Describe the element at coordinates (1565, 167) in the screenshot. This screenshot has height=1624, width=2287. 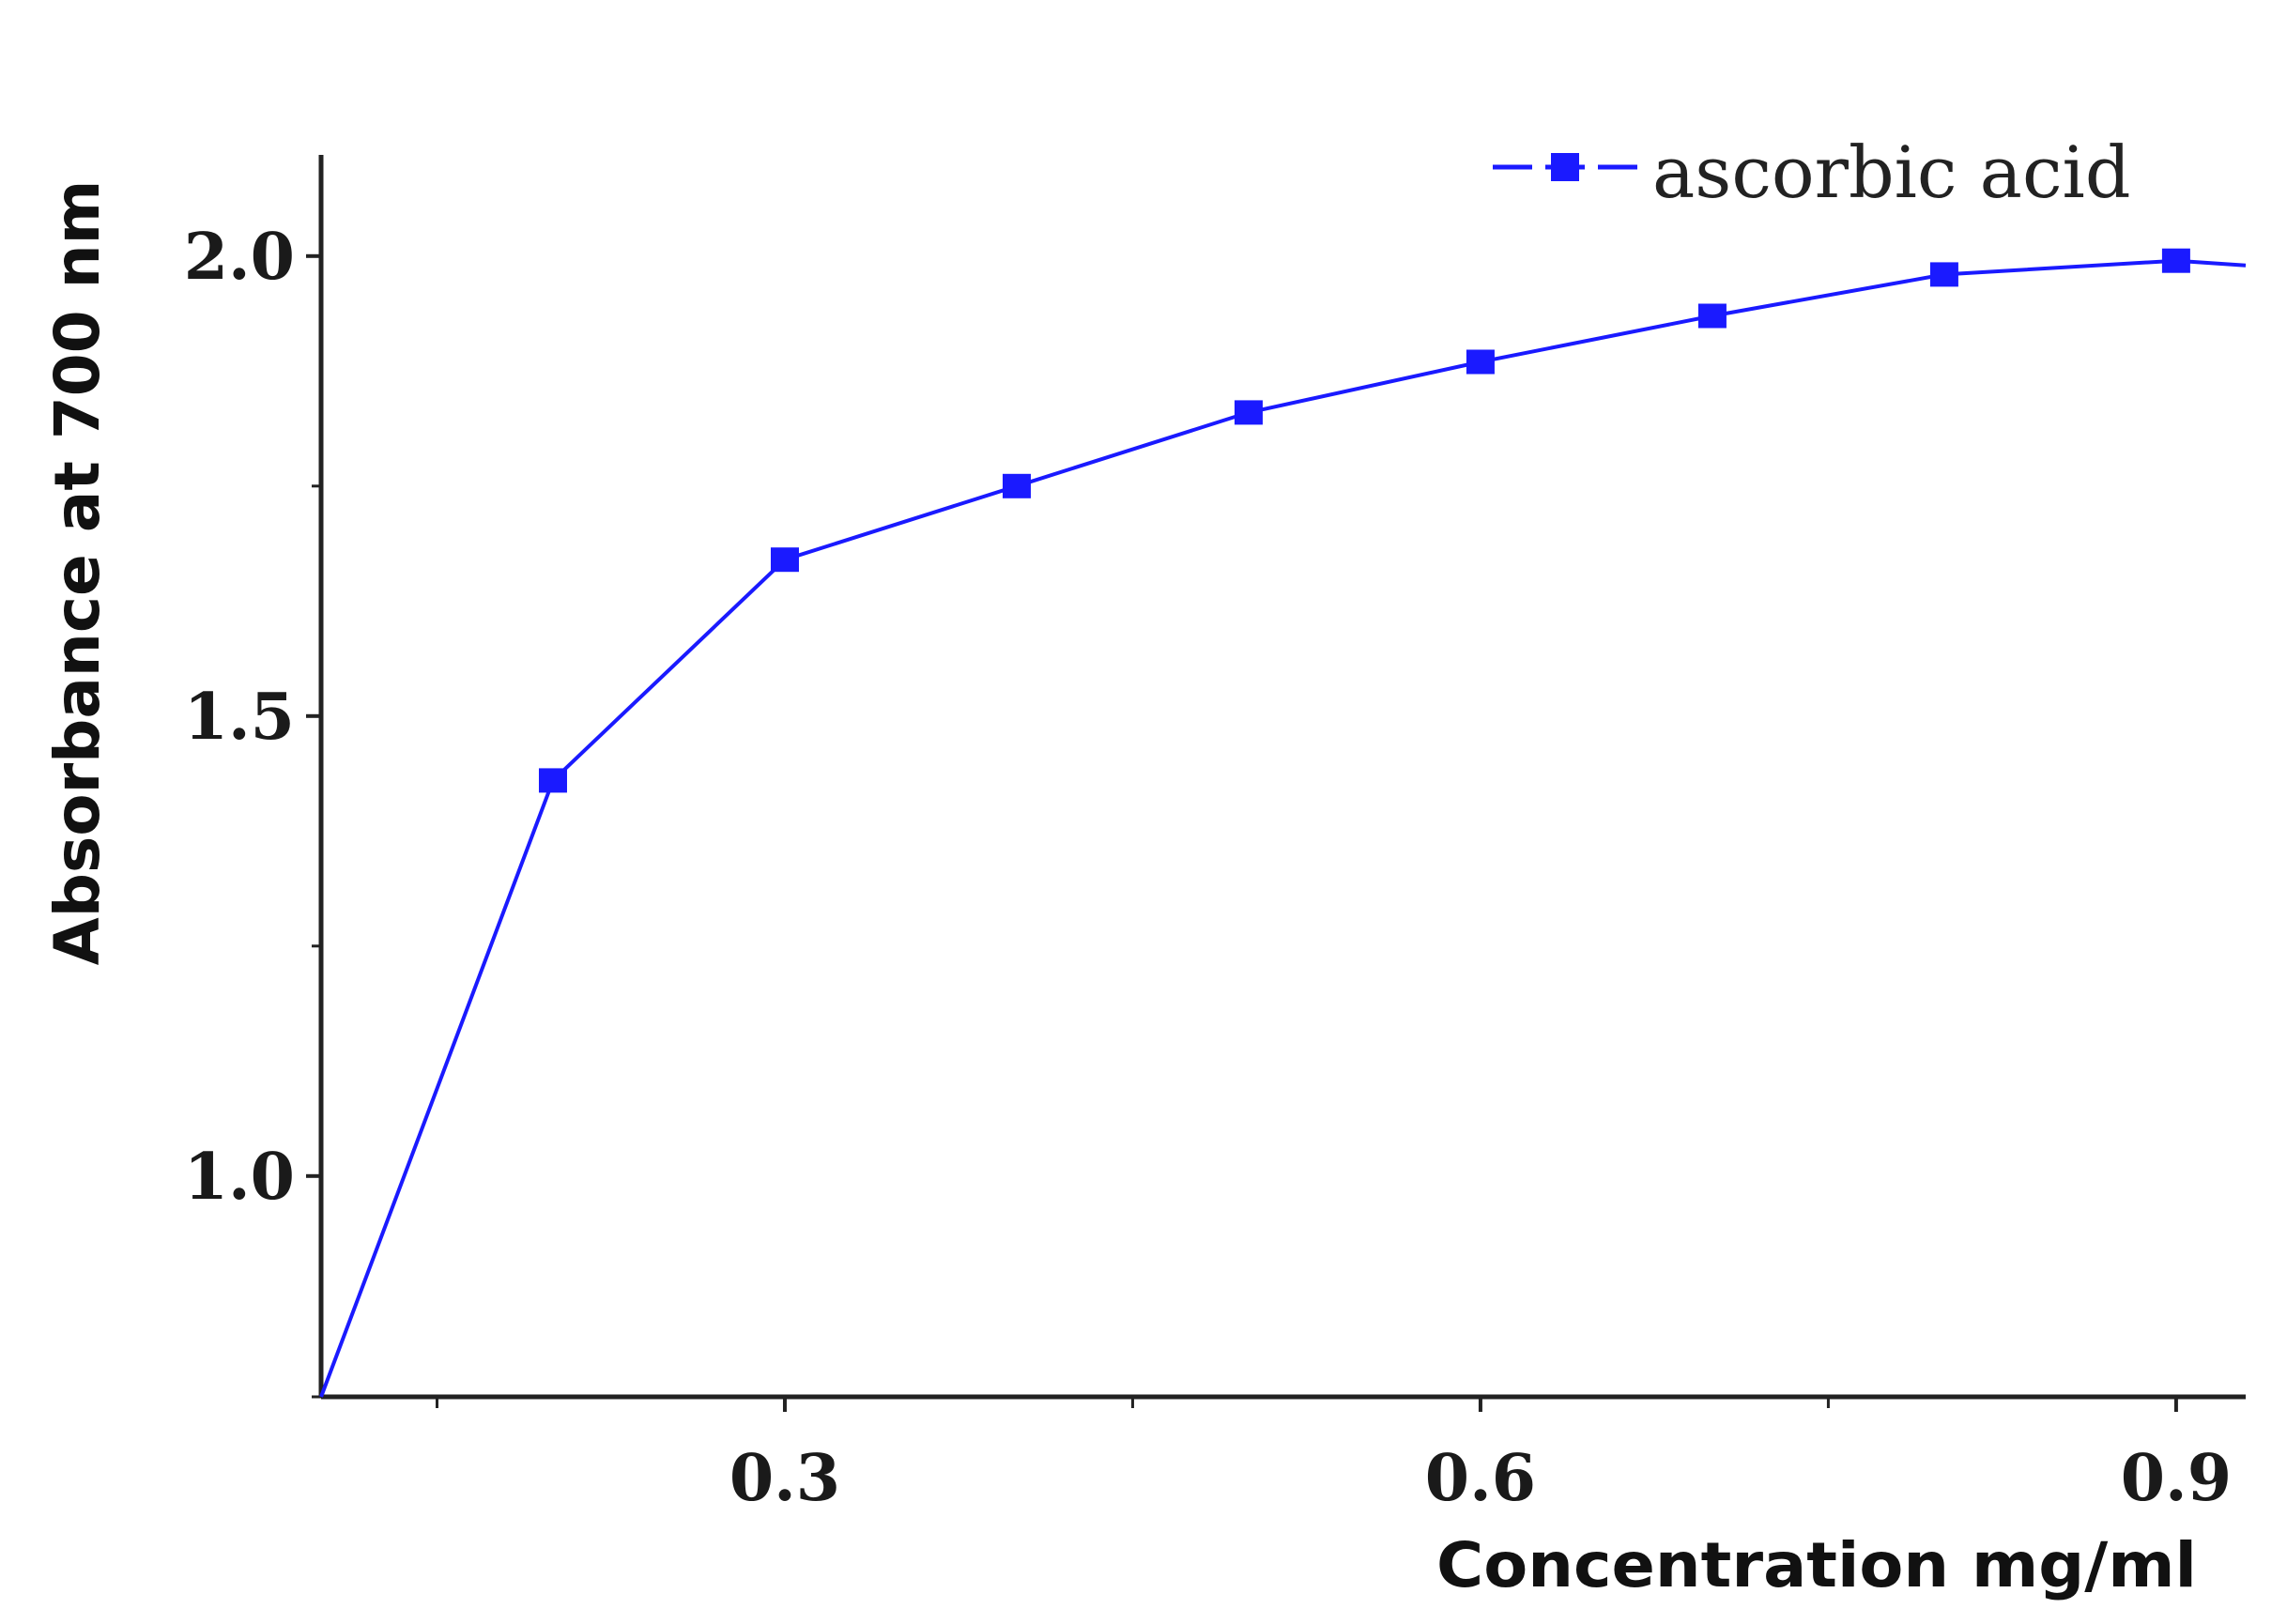
I see `legend-marker-swatch` at that location.